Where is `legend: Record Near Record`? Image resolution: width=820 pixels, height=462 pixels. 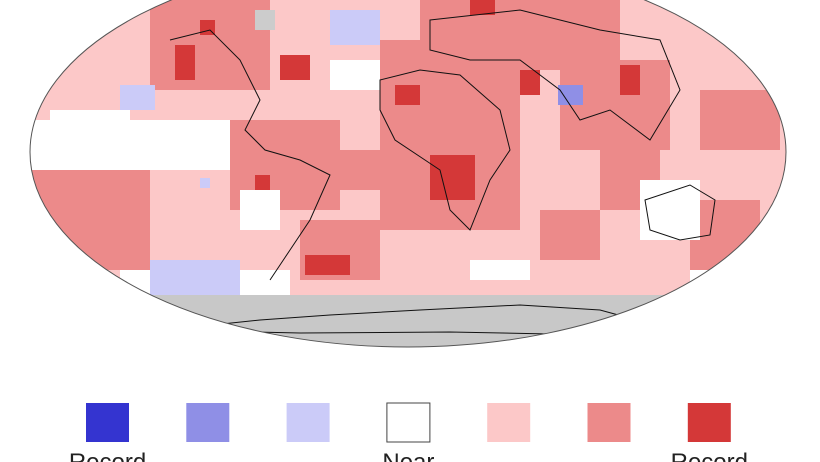 legend: Record Near Record is located at coordinates (408, 432).